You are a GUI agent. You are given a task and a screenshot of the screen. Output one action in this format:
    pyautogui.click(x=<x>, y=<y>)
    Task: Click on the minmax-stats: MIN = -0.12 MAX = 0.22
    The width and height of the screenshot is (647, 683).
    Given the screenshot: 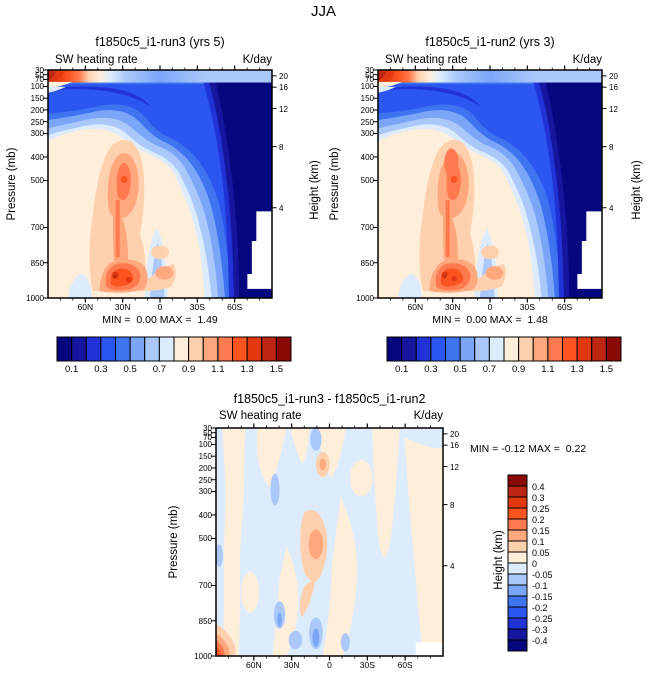 What is the action you would take?
    pyautogui.click(x=528, y=449)
    